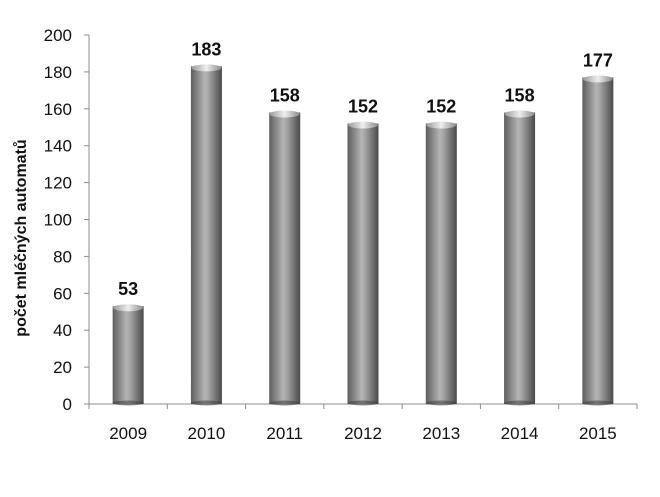  Describe the element at coordinates (58, 220) in the screenshot. I see `y-tick-label: 100` at that location.